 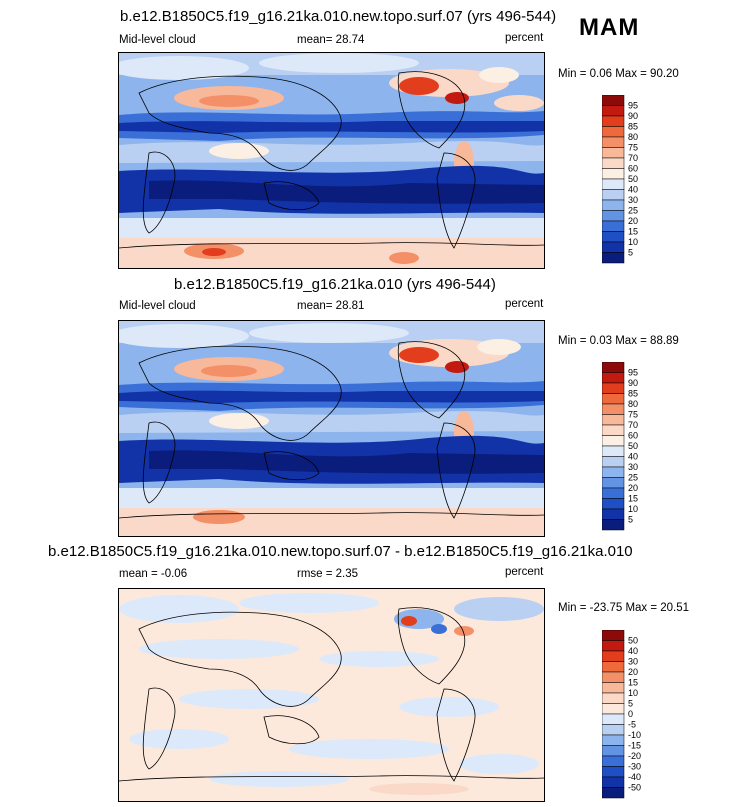 What do you see at coordinates (157, 40) in the screenshot?
I see `panel1-variable-label: Mid-level cloud` at bounding box center [157, 40].